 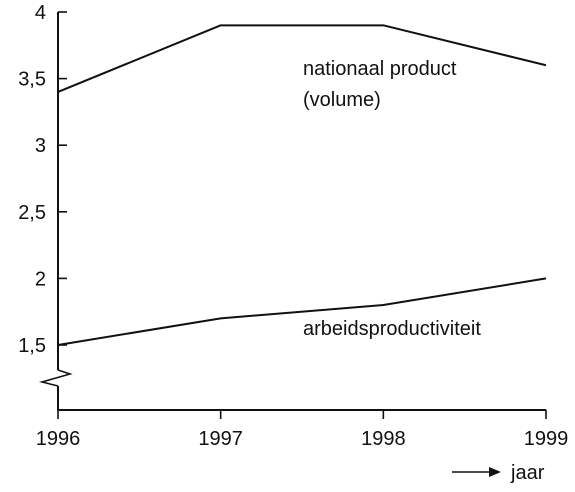 I want to click on x-tick-label: 1999, so click(x=546, y=439).